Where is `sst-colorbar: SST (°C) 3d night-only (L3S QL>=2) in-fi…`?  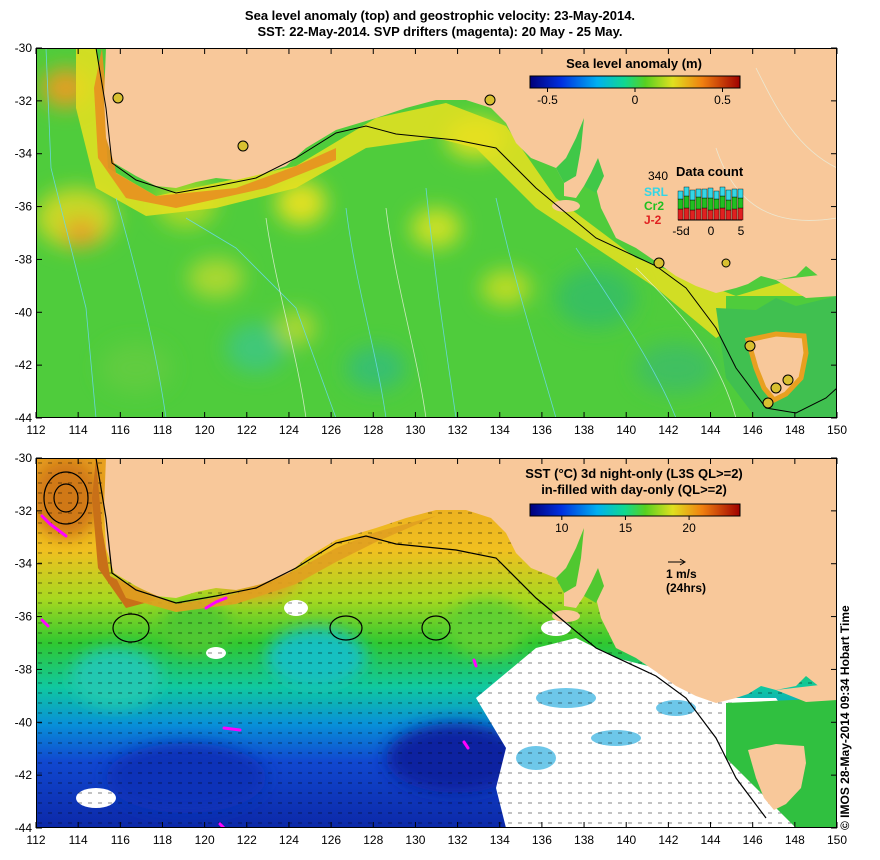
sst-colorbar: SST (°C) 3d night-only (L3S QL>=2) in-fi… is located at coordinates (634, 500).